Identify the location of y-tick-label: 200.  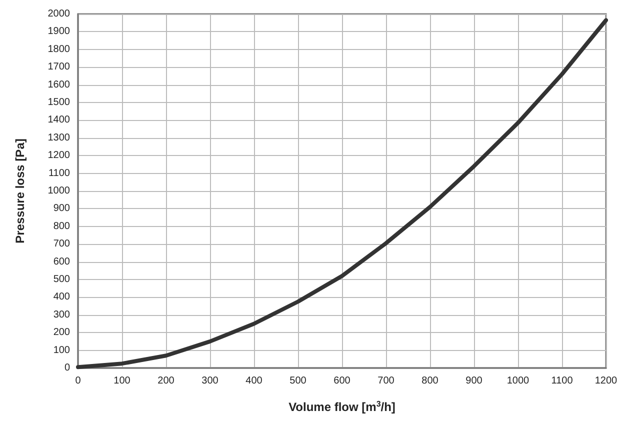
(61, 332).